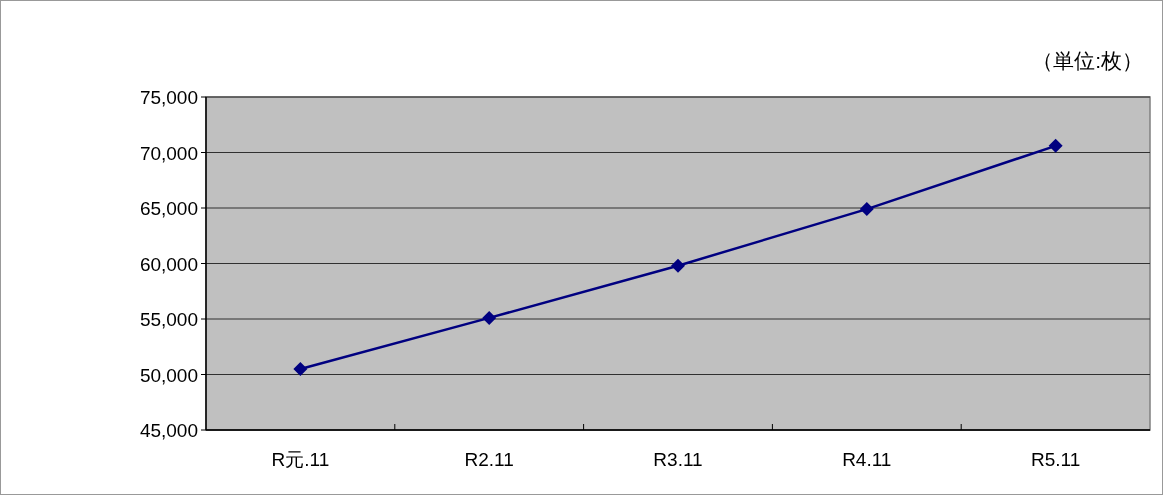  Describe the element at coordinates (168, 375) in the screenshot. I see `y-tick-label: 50,000` at that location.